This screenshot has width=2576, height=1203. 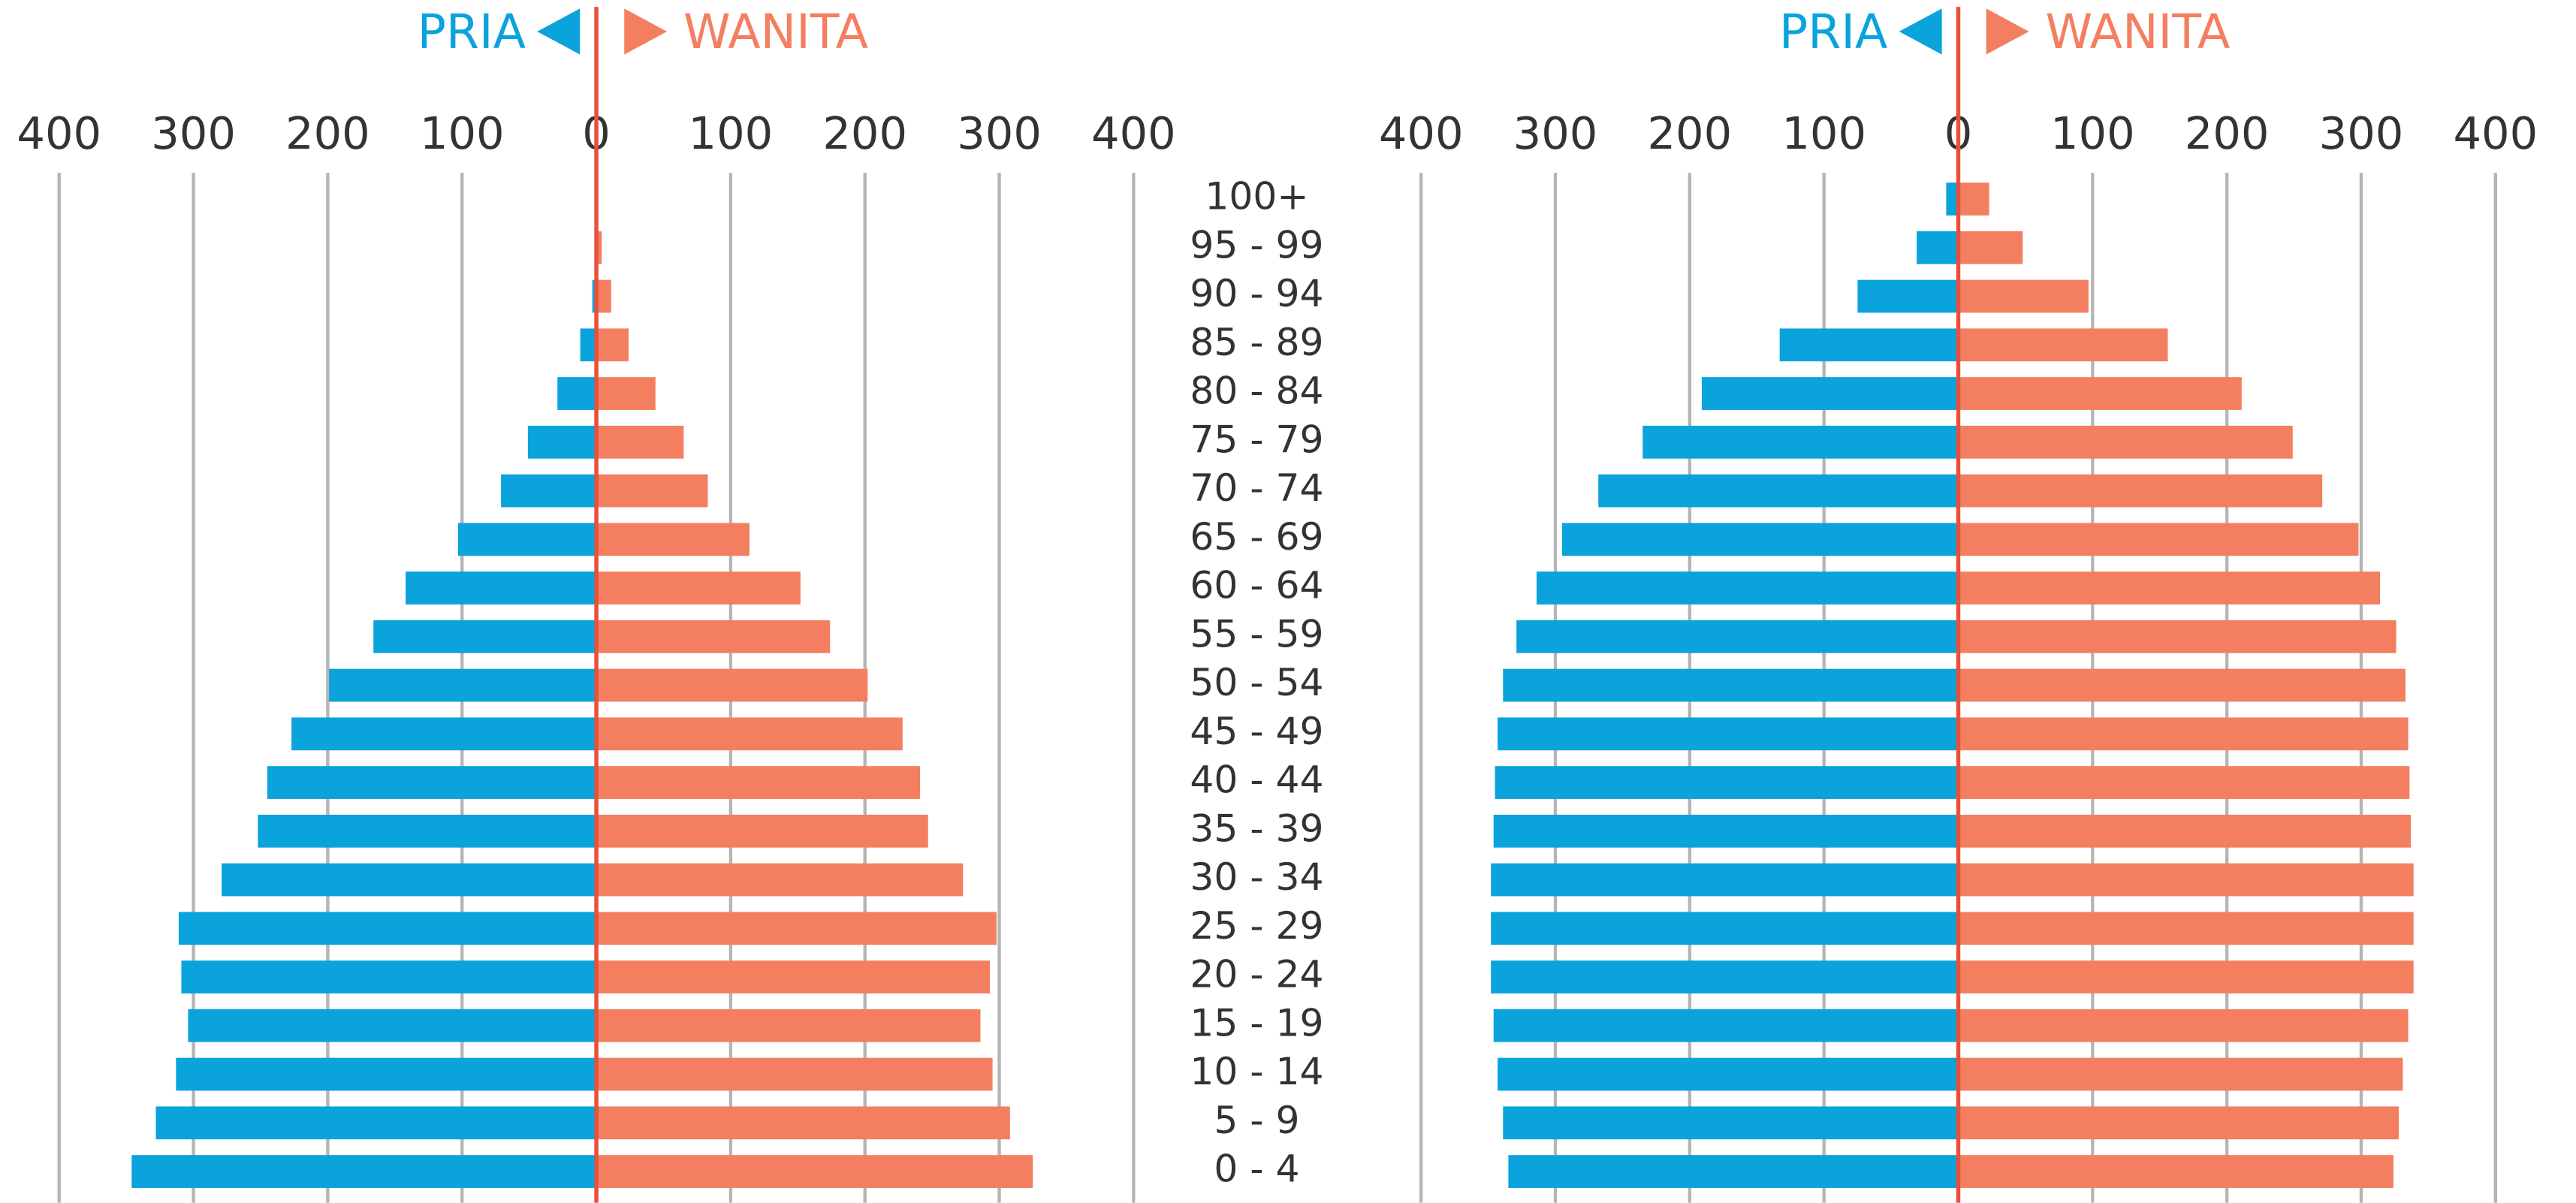 What do you see at coordinates (1256, 488) in the screenshot?
I see `age-label: 70 - 74` at bounding box center [1256, 488].